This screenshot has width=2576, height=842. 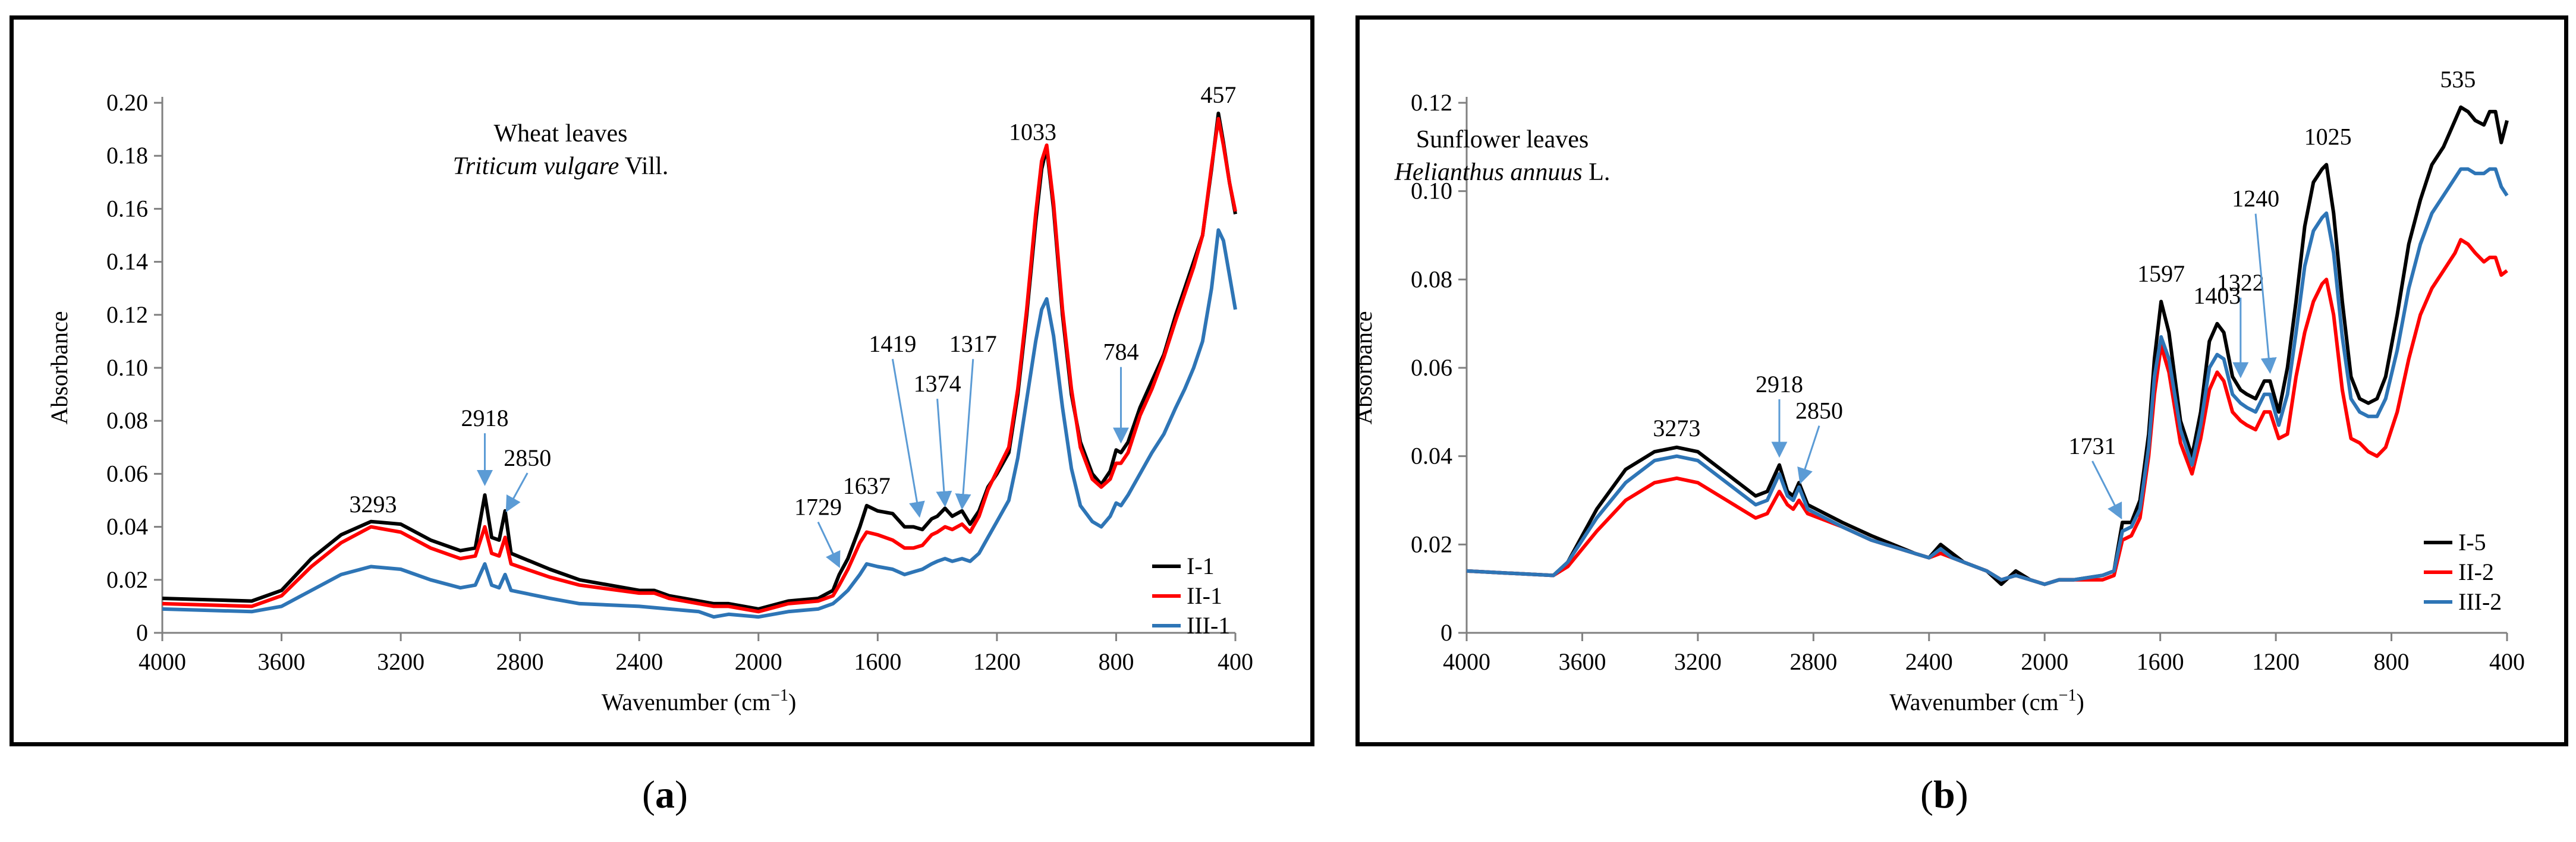 I want to click on chart-a-xtick-label: 2800, so click(x=520, y=661).